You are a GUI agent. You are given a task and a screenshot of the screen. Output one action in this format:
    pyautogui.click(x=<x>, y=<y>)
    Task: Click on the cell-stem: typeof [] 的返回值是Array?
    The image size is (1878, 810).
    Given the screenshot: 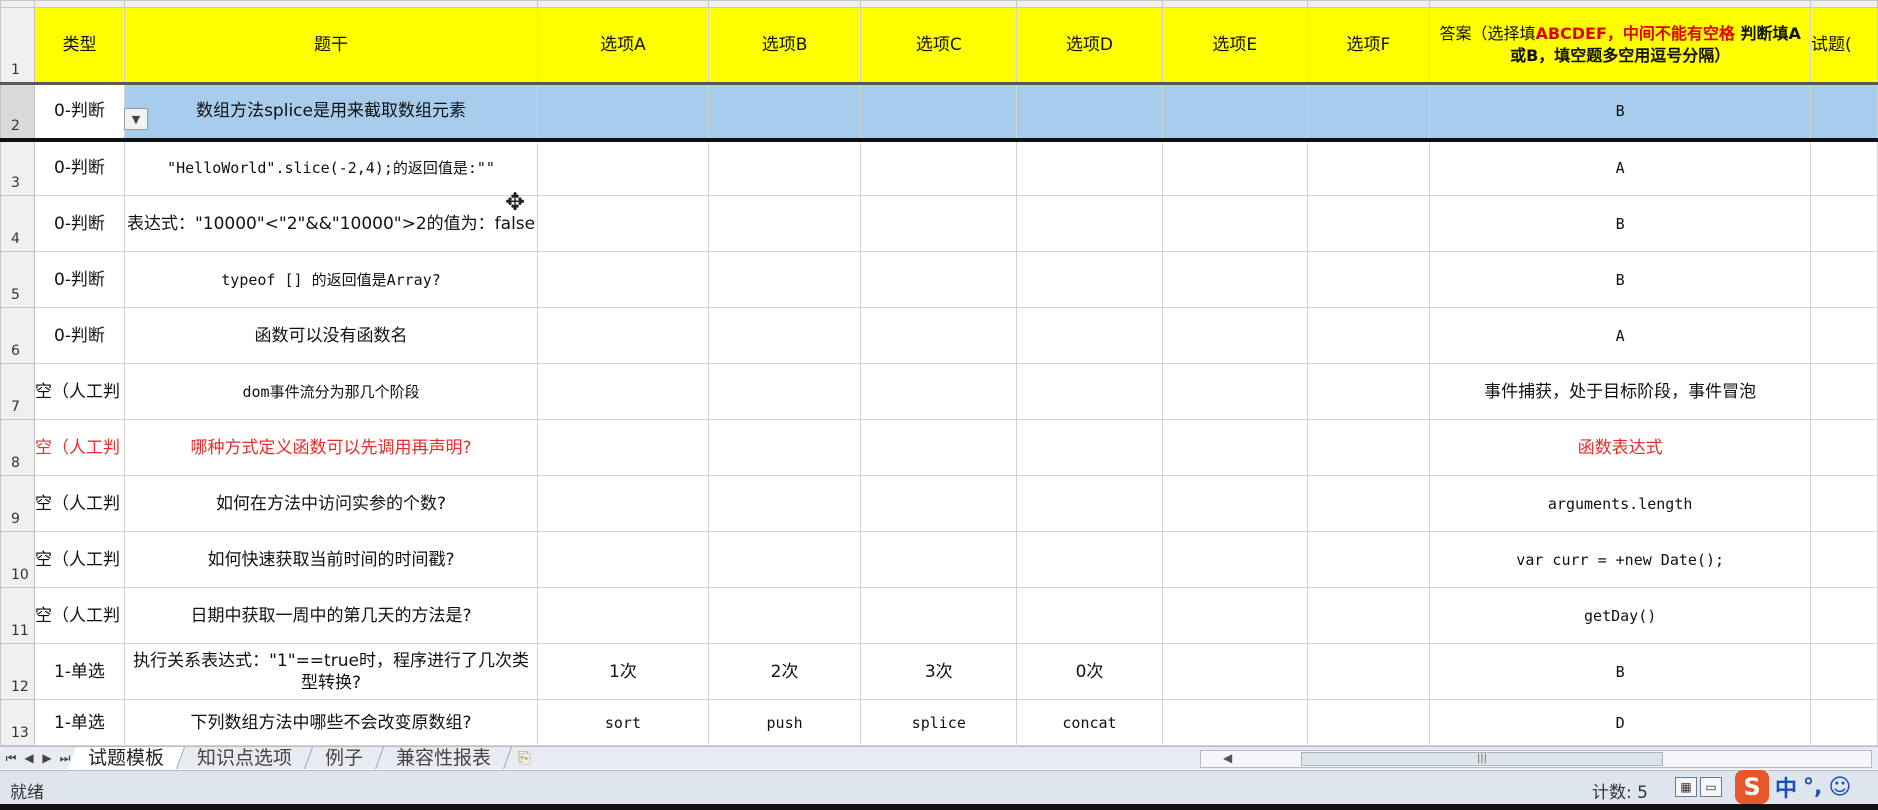 What is the action you would take?
    pyautogui.click(x=331, y=279)
    